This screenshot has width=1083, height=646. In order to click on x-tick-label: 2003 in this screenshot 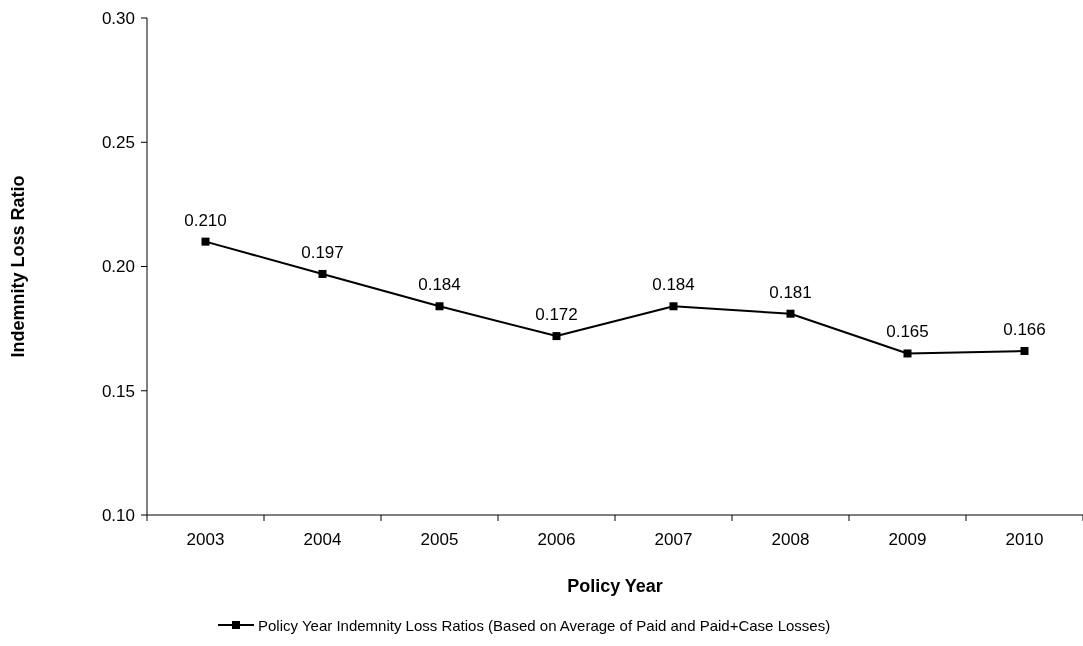, I will do `click(205, 539)`.